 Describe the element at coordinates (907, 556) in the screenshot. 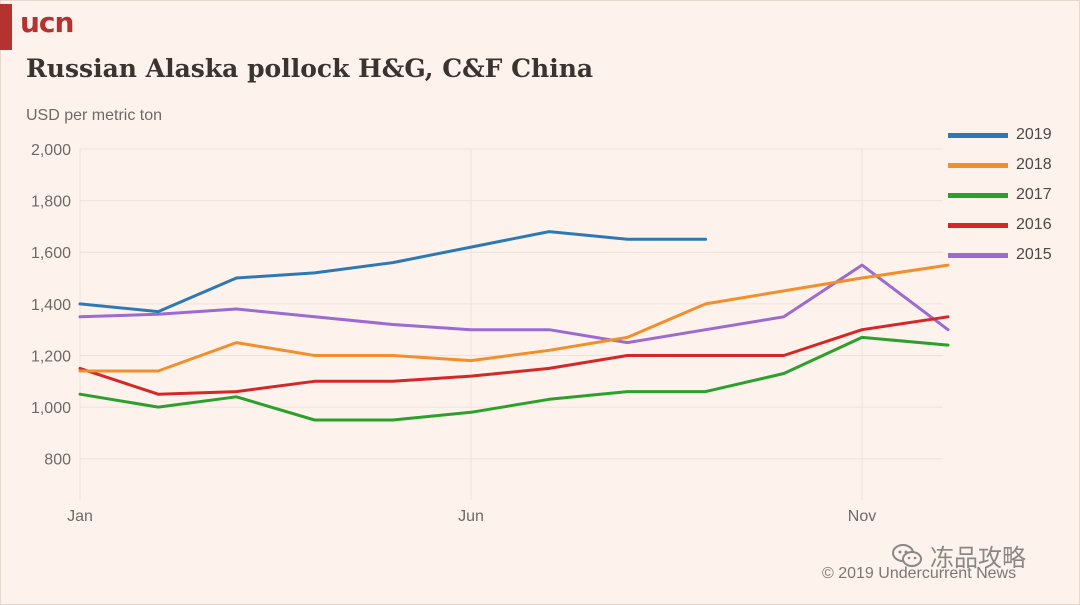

I see `wechat-icon` at that location.